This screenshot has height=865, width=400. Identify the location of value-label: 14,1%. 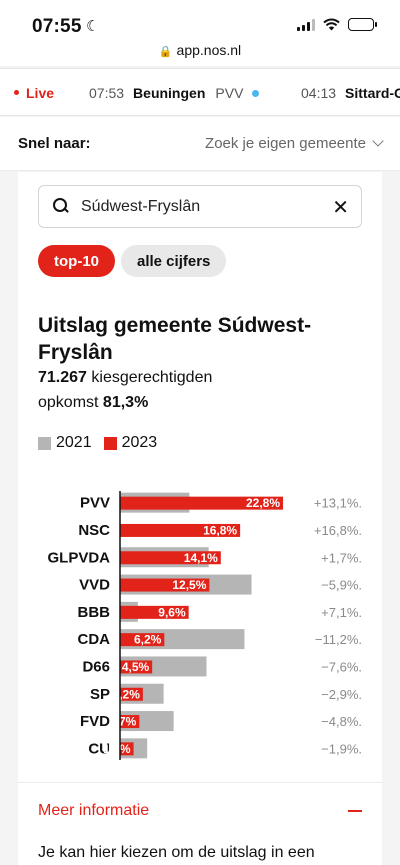
(201, 558).